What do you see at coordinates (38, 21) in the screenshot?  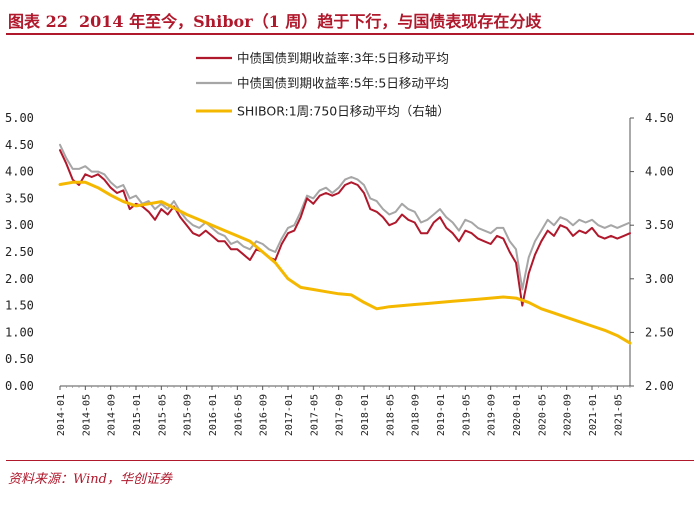 I see `figure-label: 图表 22` at bounding box center [38, 21].